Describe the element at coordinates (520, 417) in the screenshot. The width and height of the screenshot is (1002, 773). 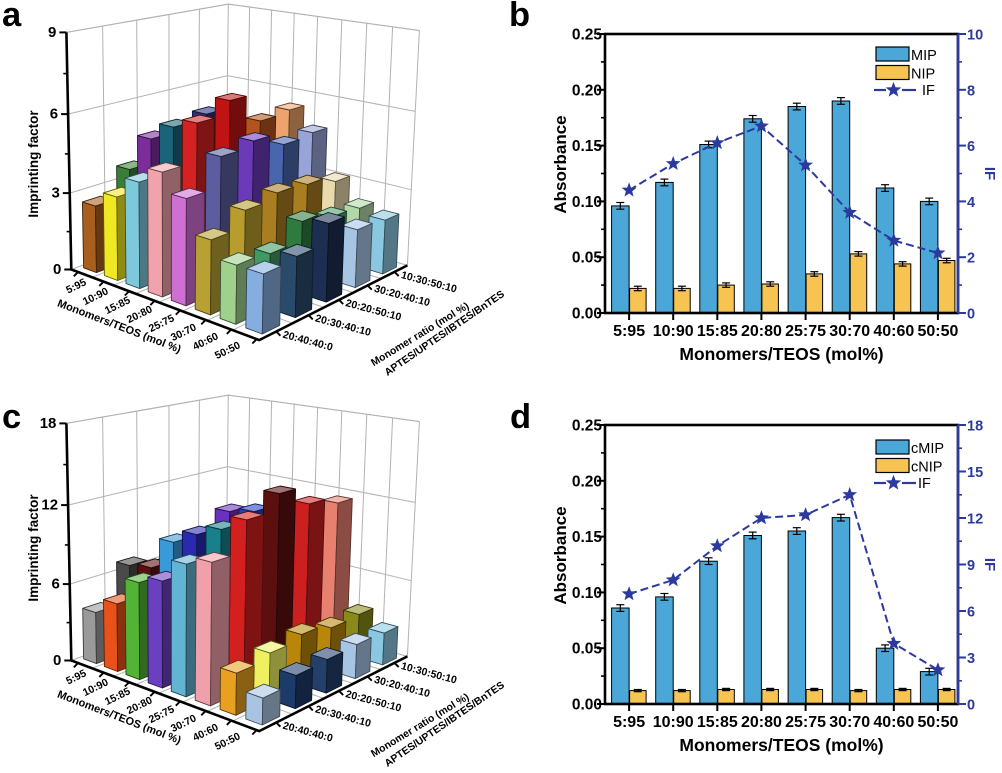
I see `svg-text: d` at that location.